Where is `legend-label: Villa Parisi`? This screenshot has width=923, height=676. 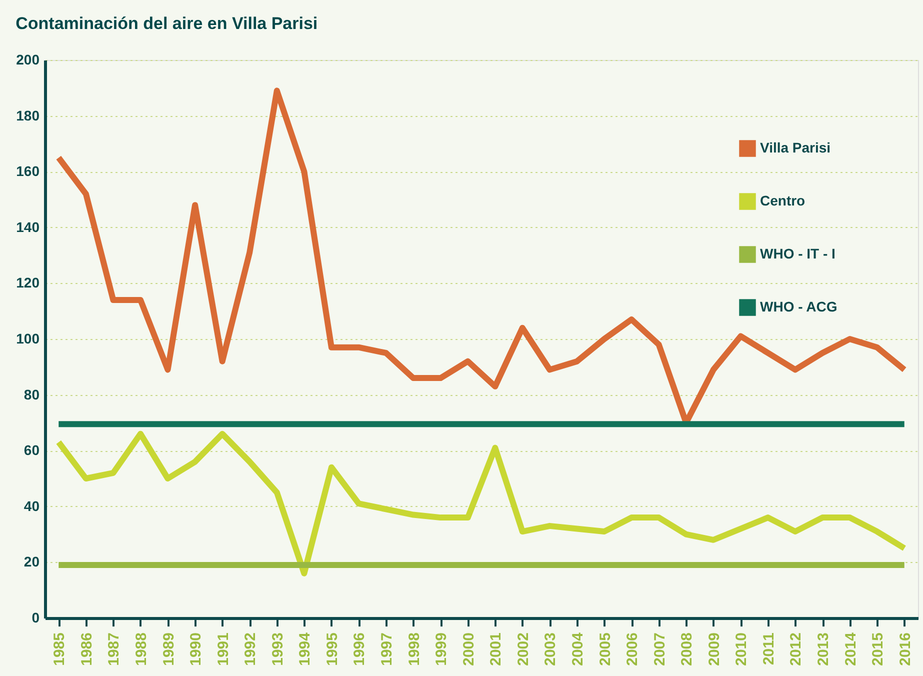
legend-label: Villa Parisi is located at coordinates (795, 148).